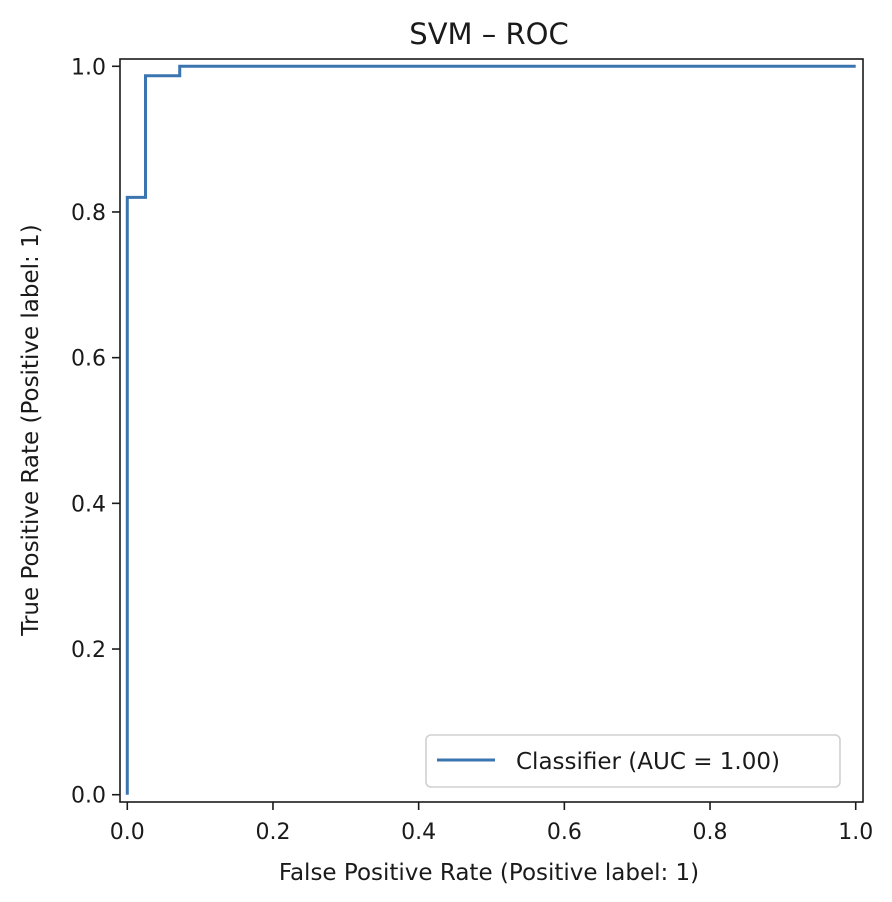 This screenshot has width=892, height=902. Describe the element at coordinates (127, 832) in the screenshot. I see `x-tick-label: 0.0` at that location.